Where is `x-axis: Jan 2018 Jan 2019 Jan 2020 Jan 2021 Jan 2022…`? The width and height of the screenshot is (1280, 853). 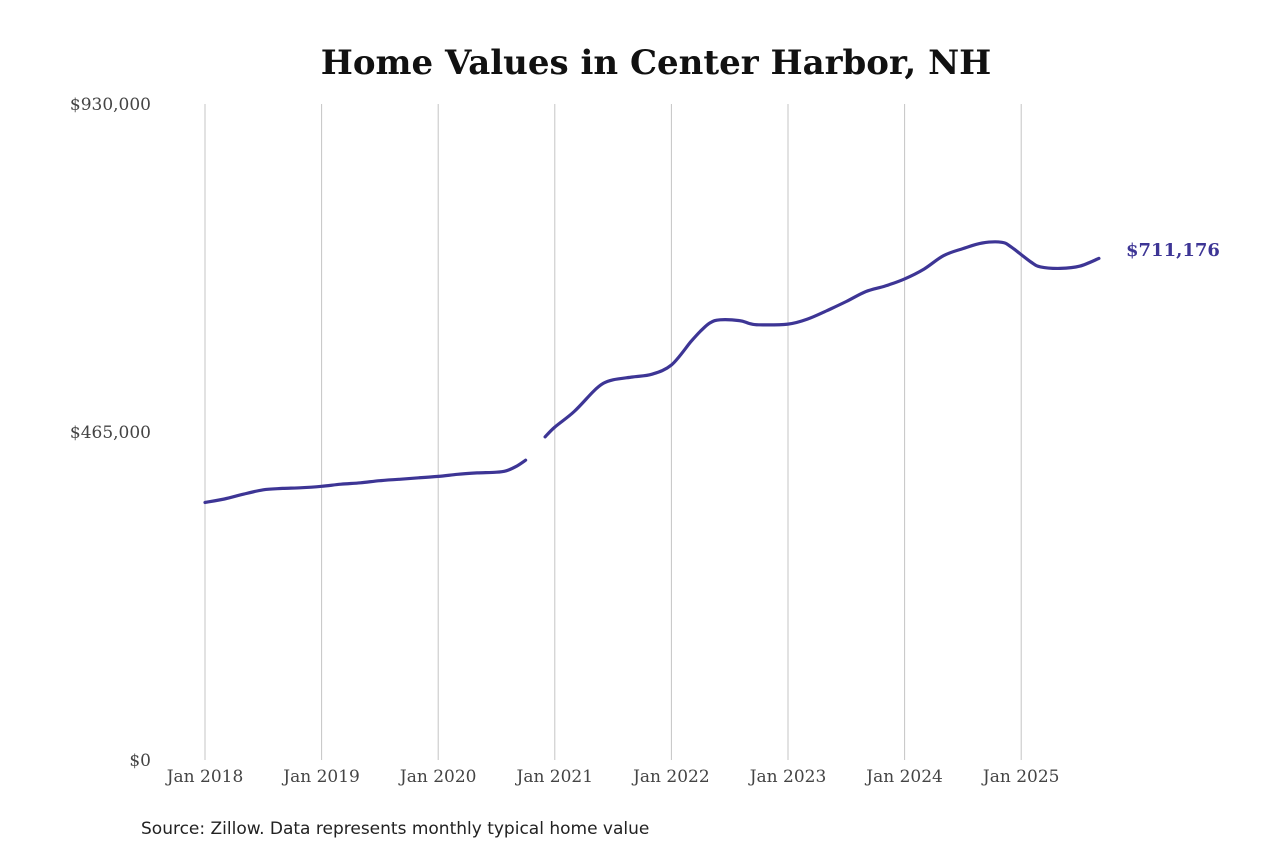
x-axis: Jan 2018 Jan 2019 Jan 2020 Jan 2021 Jan 2022… is located at coordinates (612, 777).